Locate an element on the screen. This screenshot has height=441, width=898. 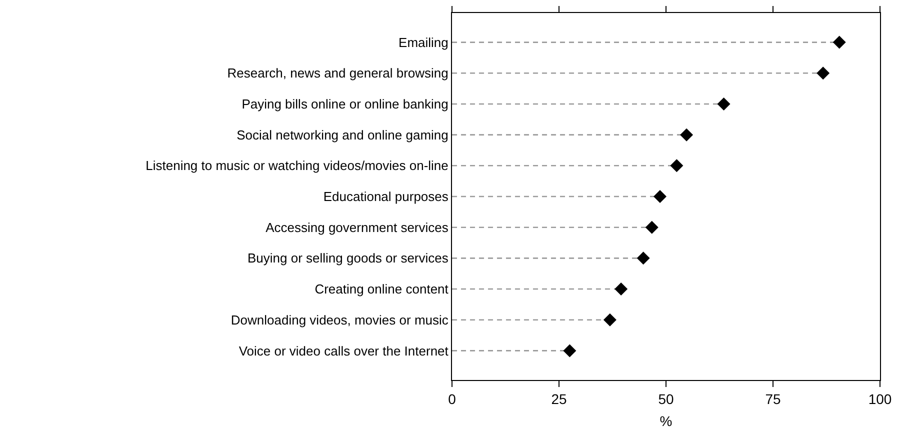
x-tick-label: 50 is located at coordinates (666, 398).